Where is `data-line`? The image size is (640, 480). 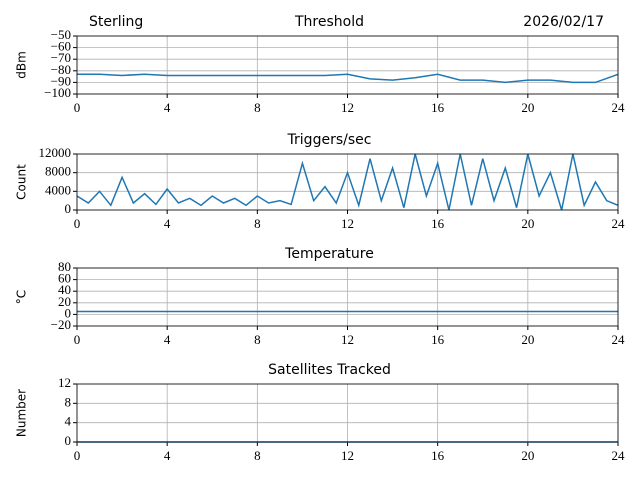 data-line is located at coordinates (347, 78).